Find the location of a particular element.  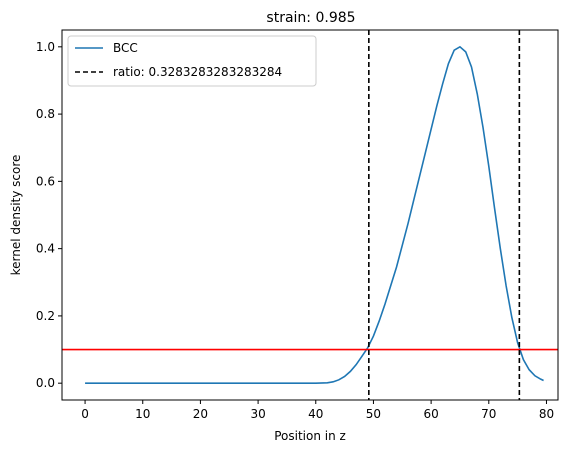

x-tick-label: 30 is located at coordinates (257, 414).